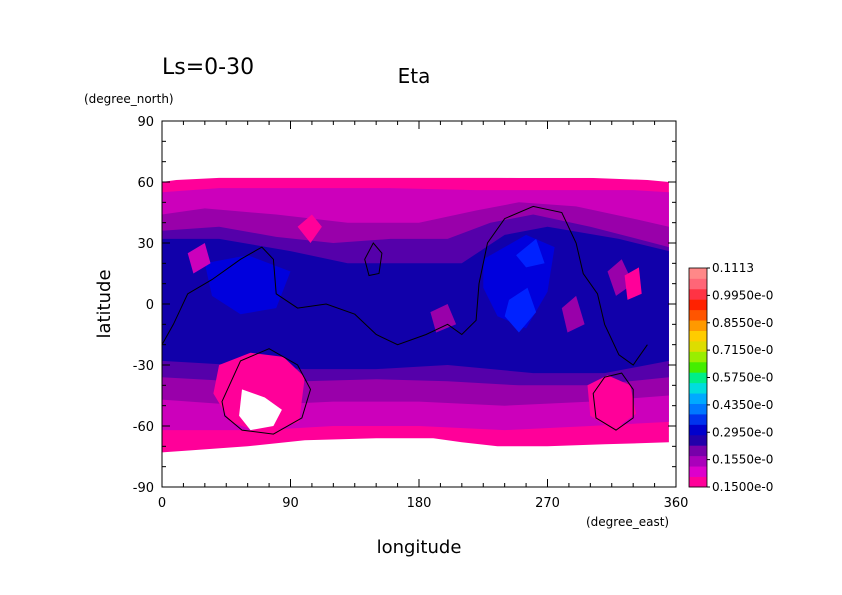 The width and height of the screenshot is (842, 595). What do you see at coordinates (573, 314) in the screenshot?
I see `region-violet-patch-f` at bounding box center [573, 314].